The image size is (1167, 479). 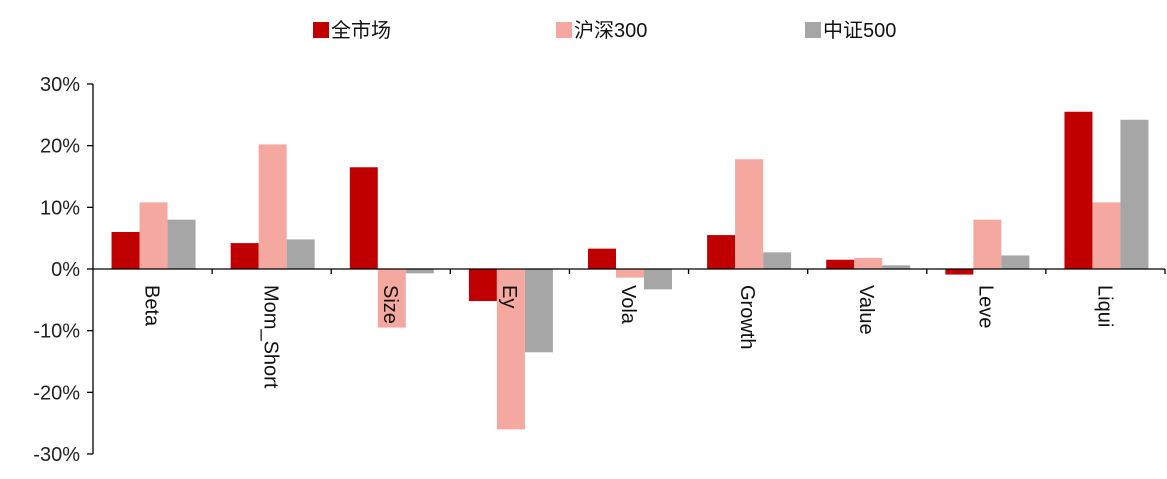 I want to click on legend-item-3: 中证500, so click(x=850, y=30).